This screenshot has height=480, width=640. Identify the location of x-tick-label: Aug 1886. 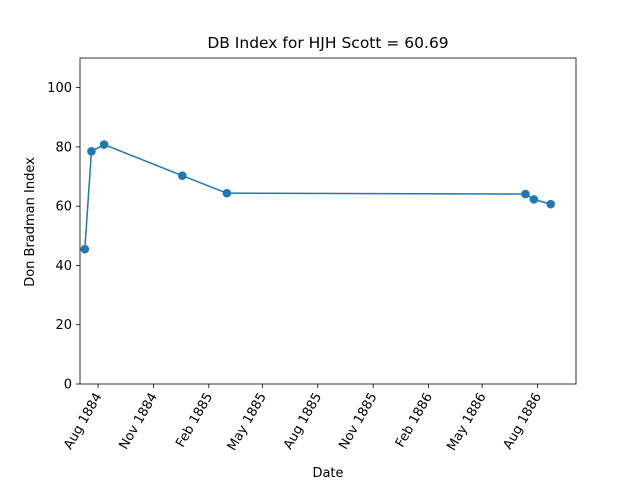
(523, 422).